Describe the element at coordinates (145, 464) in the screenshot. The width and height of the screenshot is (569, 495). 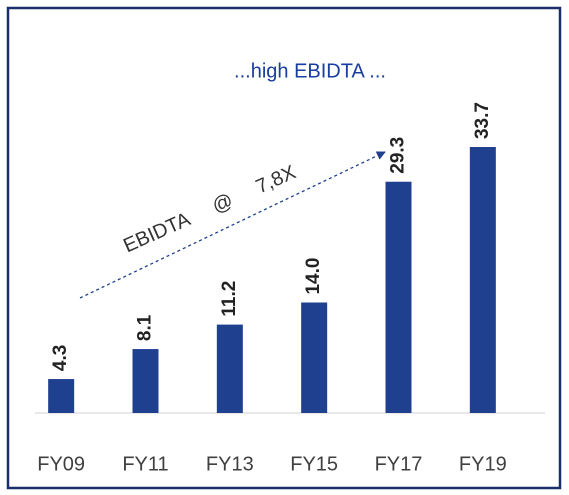
I see `x-tick-label: FY11` at that location.